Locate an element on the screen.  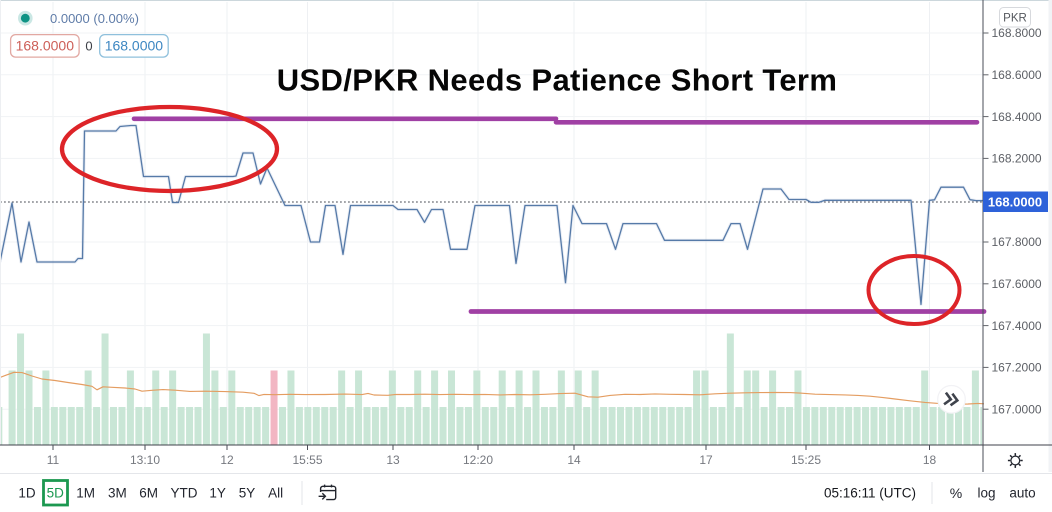
svg-text: 5Y is located at coordinates (247, 493).